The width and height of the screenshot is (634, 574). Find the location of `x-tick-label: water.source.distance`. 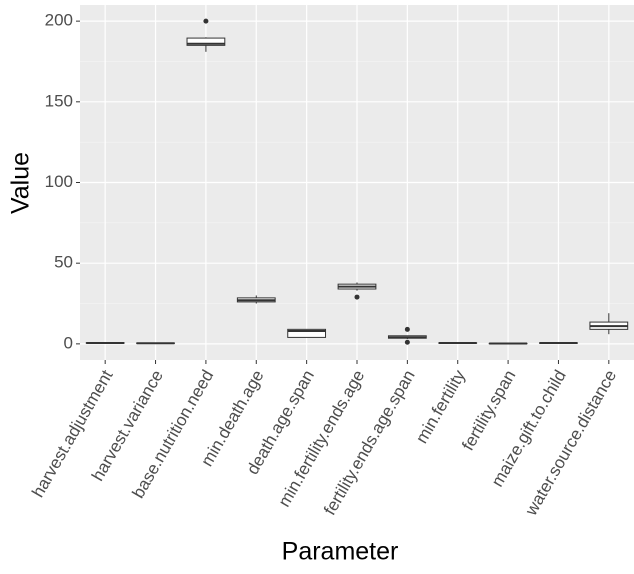

x-tick-label: water.source.distance is located at coordinates (570, 443).